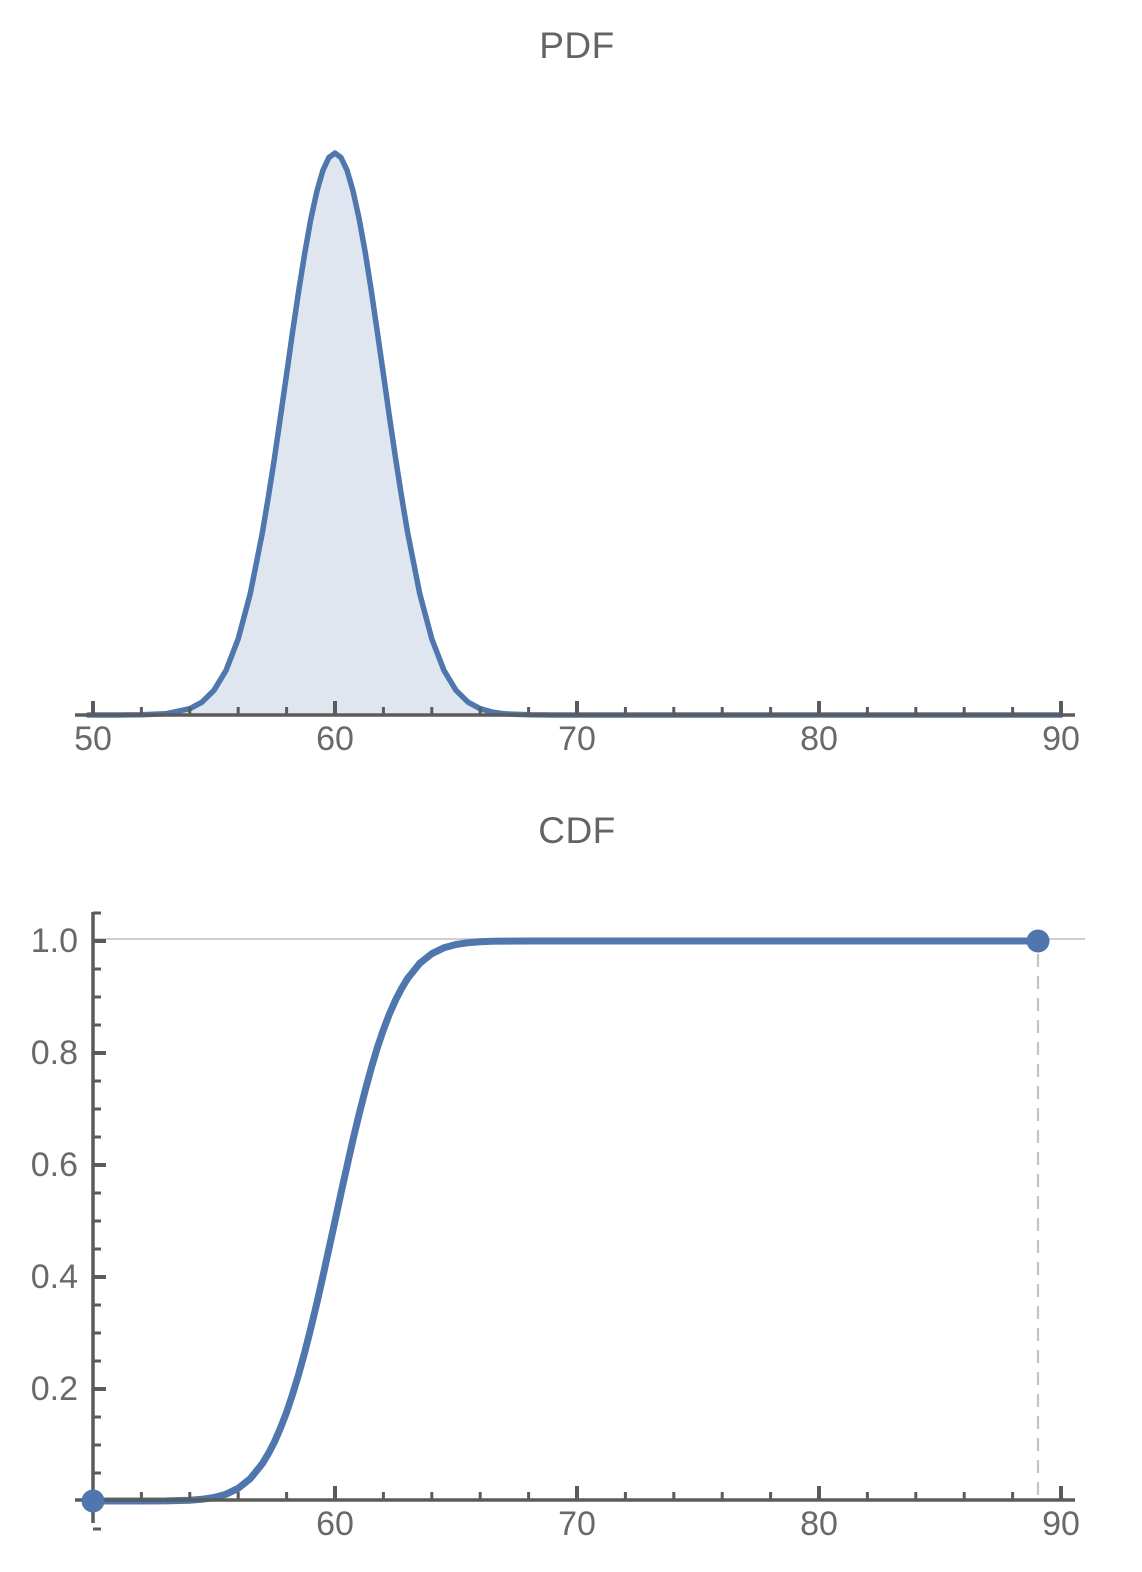 The image size is (1142, 1572). I want to click on pdf-x-tick-label: 60, so click(335, 739).